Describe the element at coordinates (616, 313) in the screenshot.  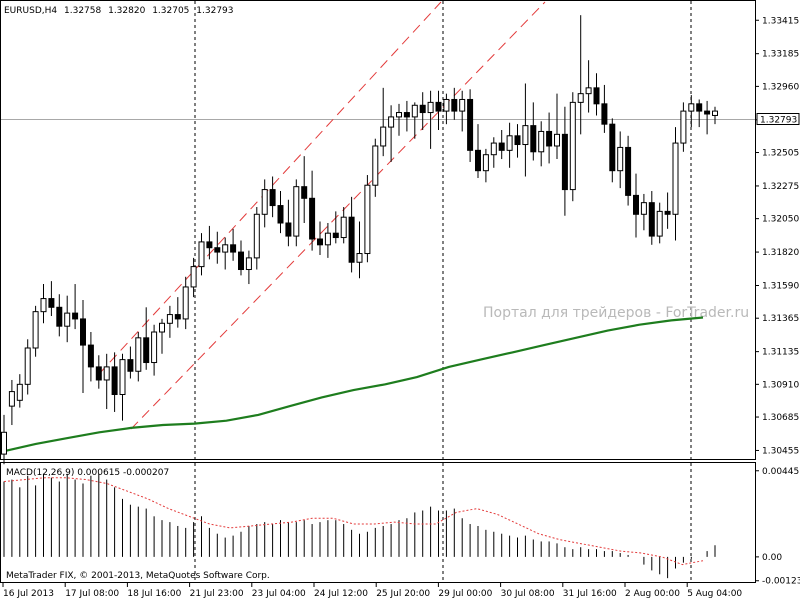
I see `watermark-text: Портал для трейдеров - ForTrader.ru` at that location.